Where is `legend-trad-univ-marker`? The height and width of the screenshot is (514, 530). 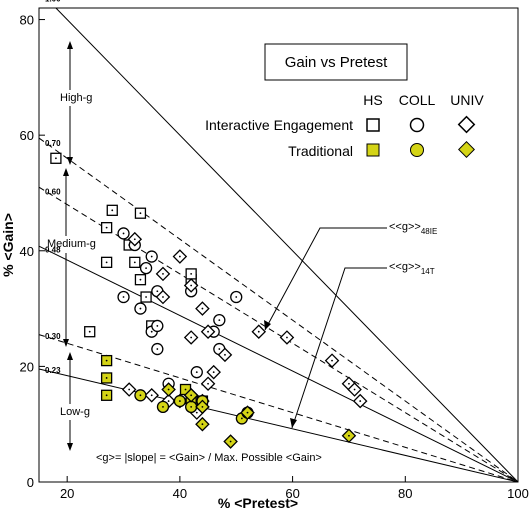 legend-trad-univ-marker is located at coordinates (466, 149).